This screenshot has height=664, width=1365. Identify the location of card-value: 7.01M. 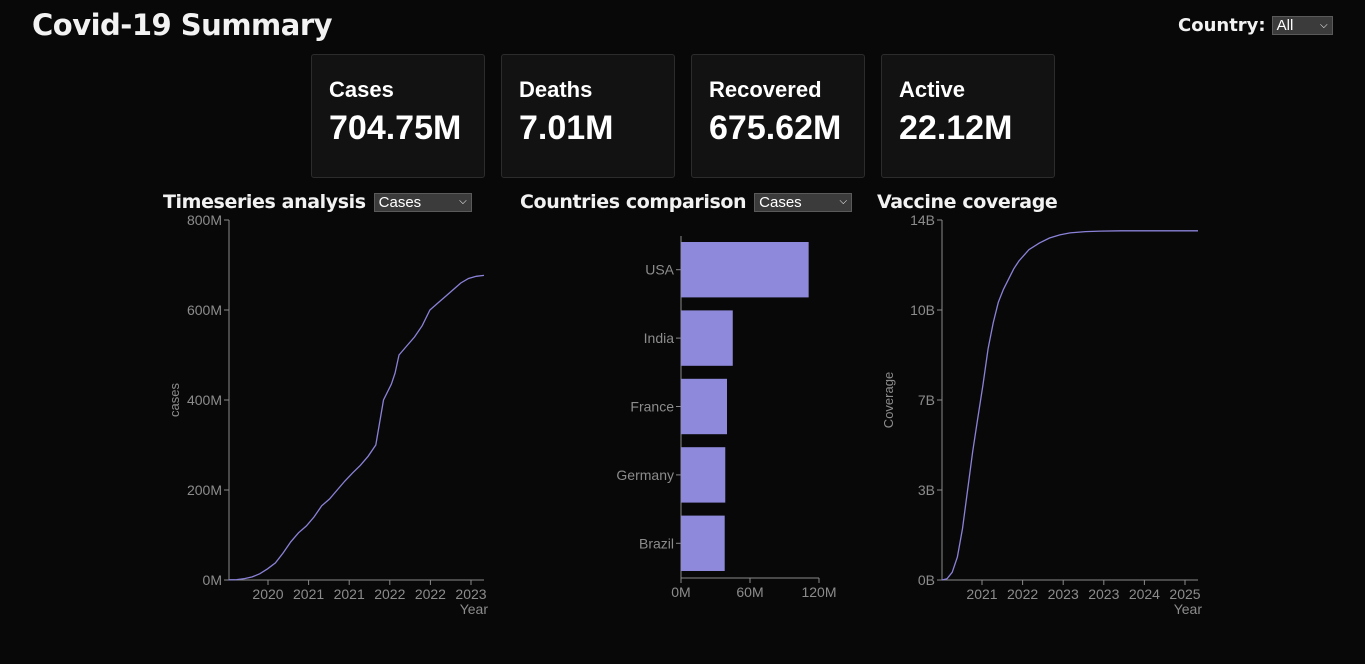
(566, 128).